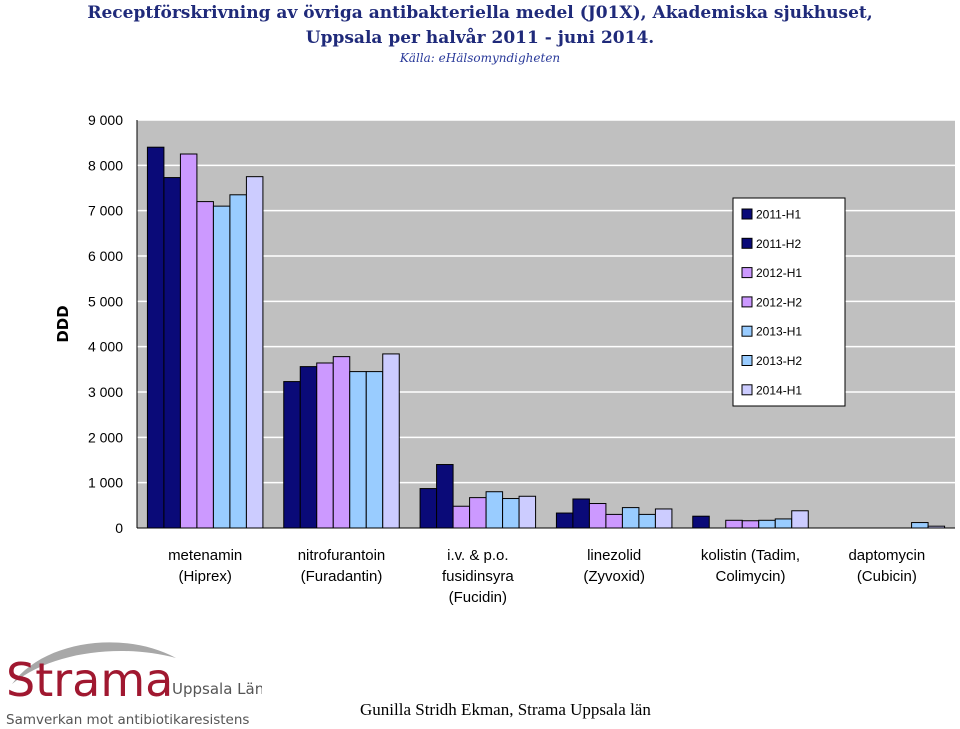 Image resolution: width=960 pixels, height=729 pixels. I want to click on y-tick-label: 8 000, so click(105, 165).